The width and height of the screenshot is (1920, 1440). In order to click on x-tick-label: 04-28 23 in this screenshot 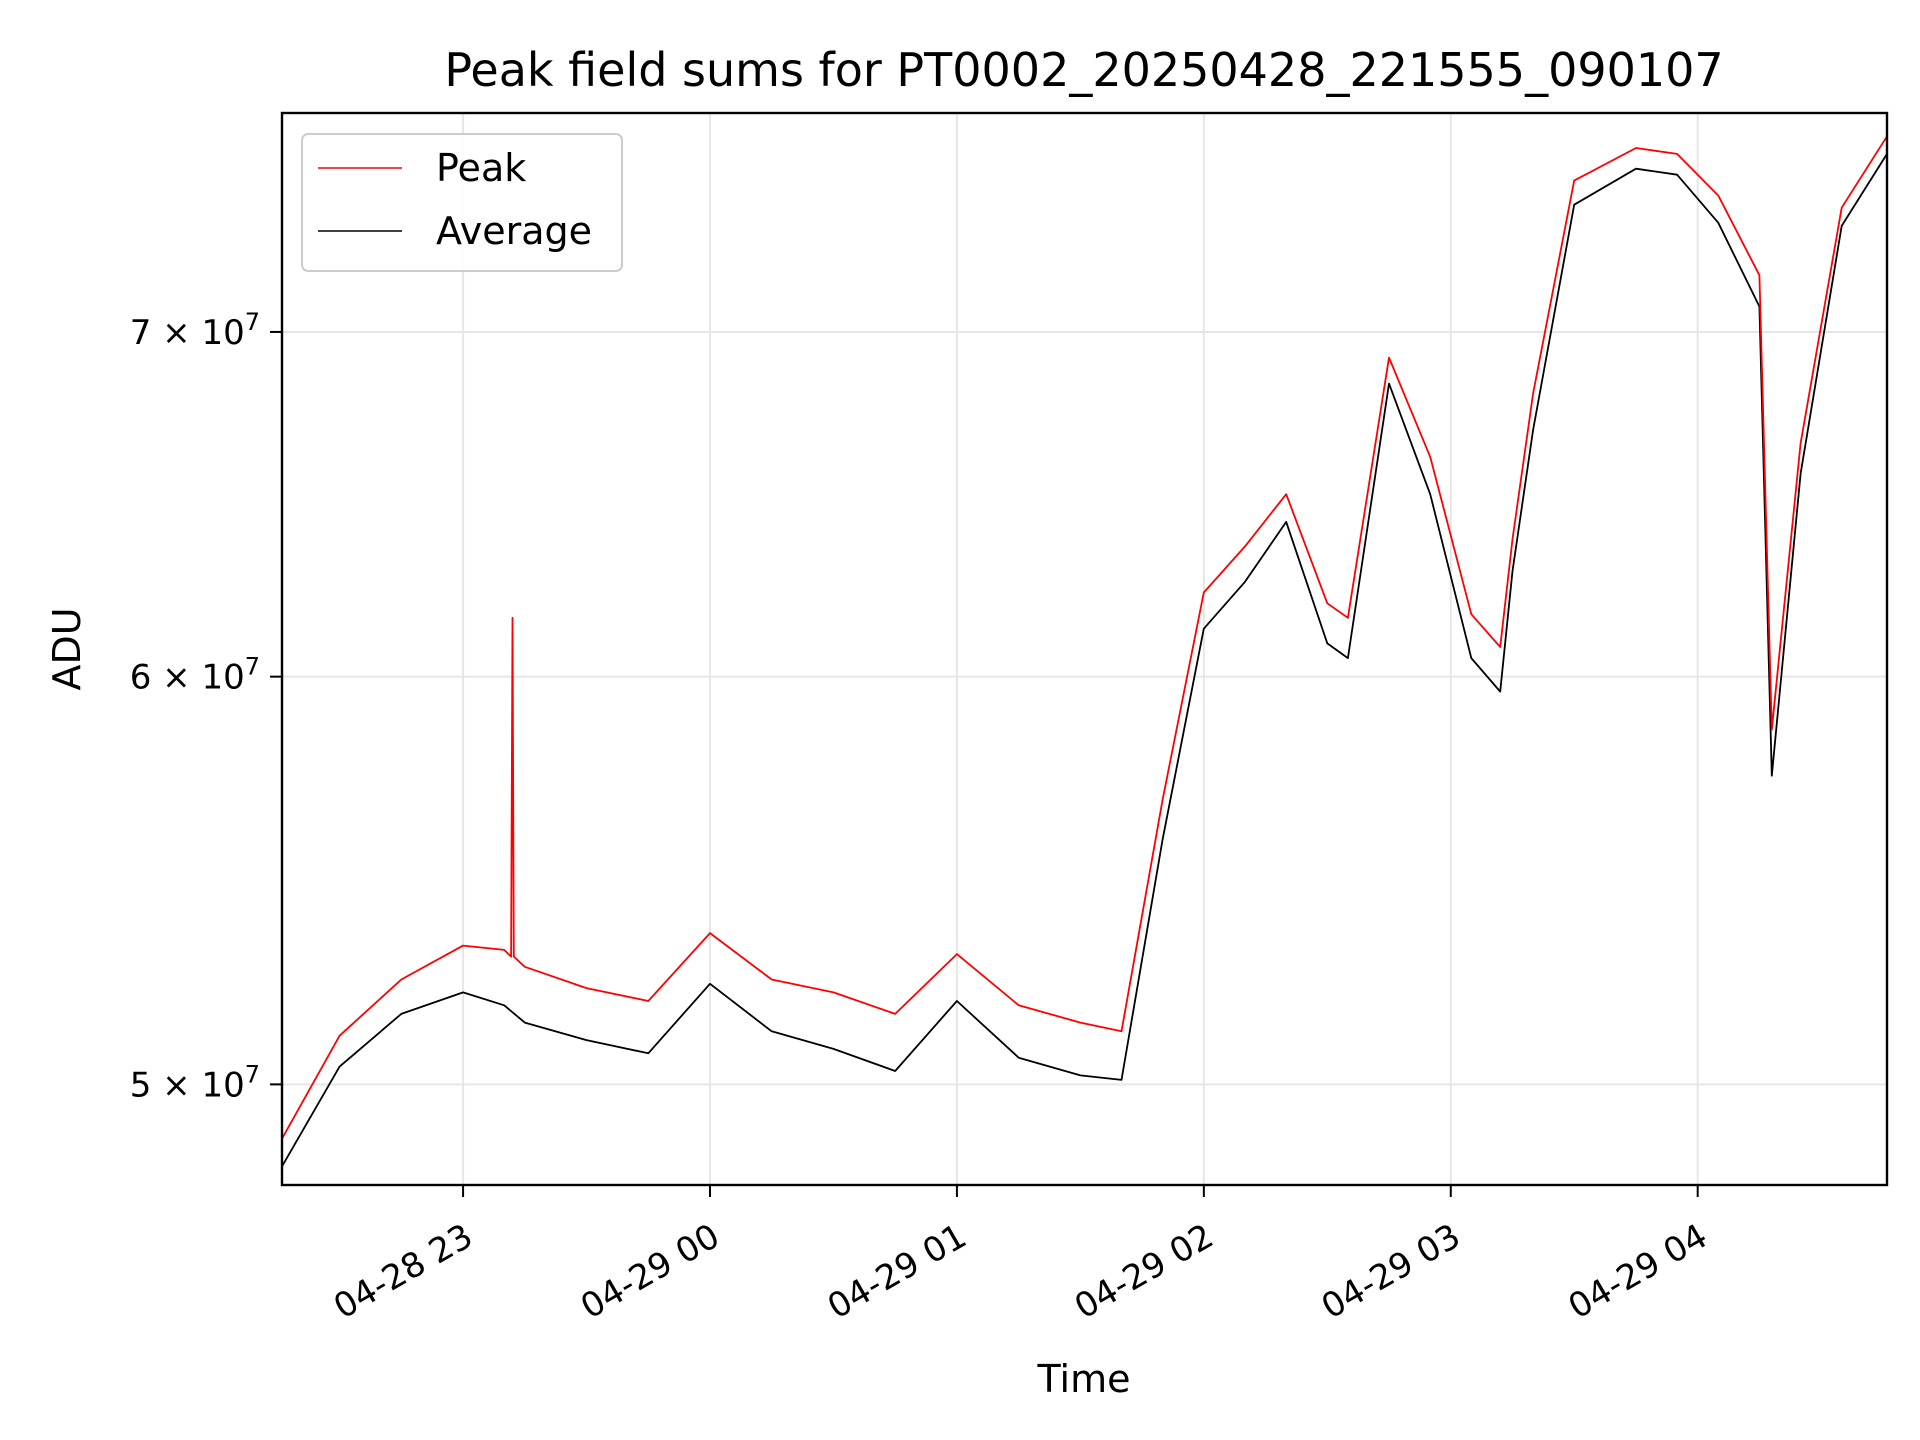, I will do `click(403, 1271)`.